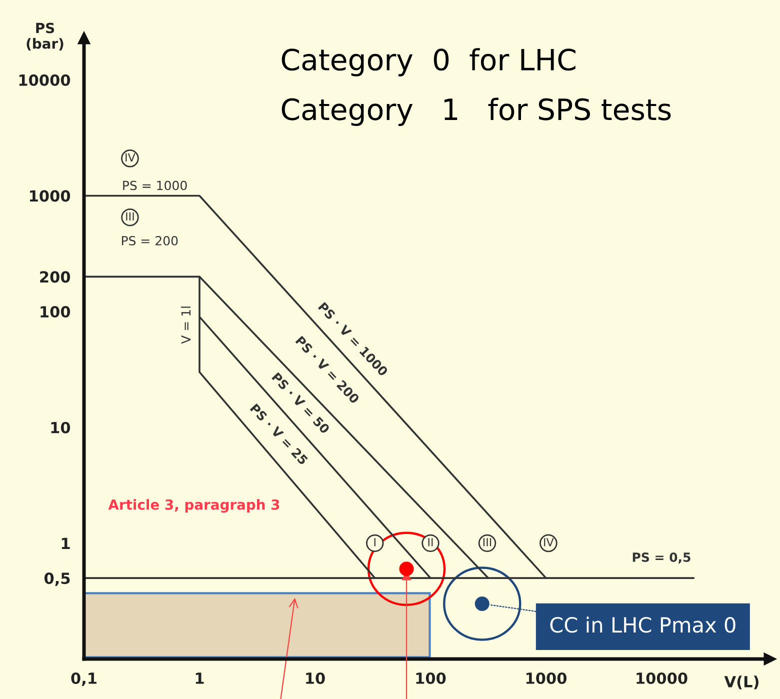 The width and height of the screenshot is (780, 699). What do you see at coordinates (83, 679) in the screenshot?
I see `x-tick-label: 0,1` at bounding box center [83, 679].